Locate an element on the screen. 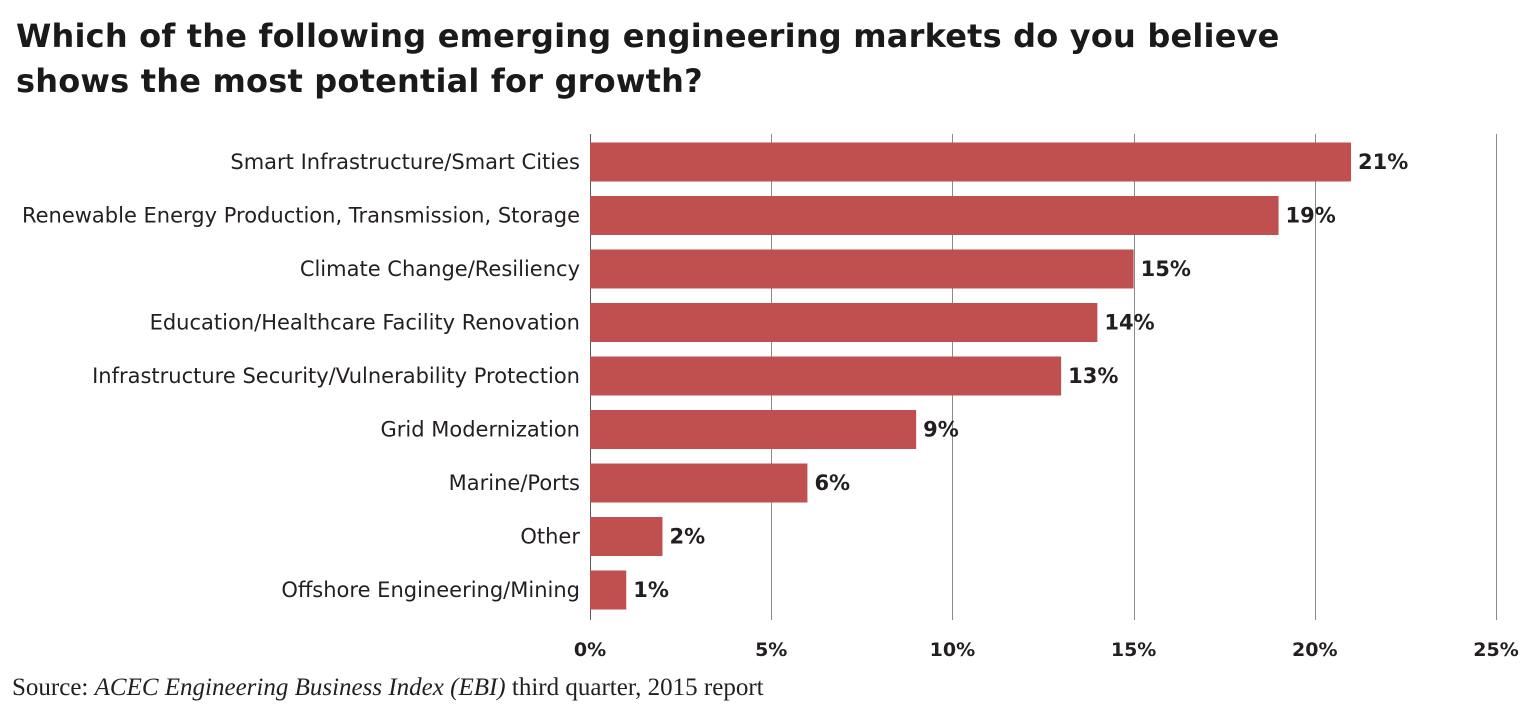 The height and width of the screenshot is (724, 1532). value-label: 19% is located at coordinates (1311, 216).